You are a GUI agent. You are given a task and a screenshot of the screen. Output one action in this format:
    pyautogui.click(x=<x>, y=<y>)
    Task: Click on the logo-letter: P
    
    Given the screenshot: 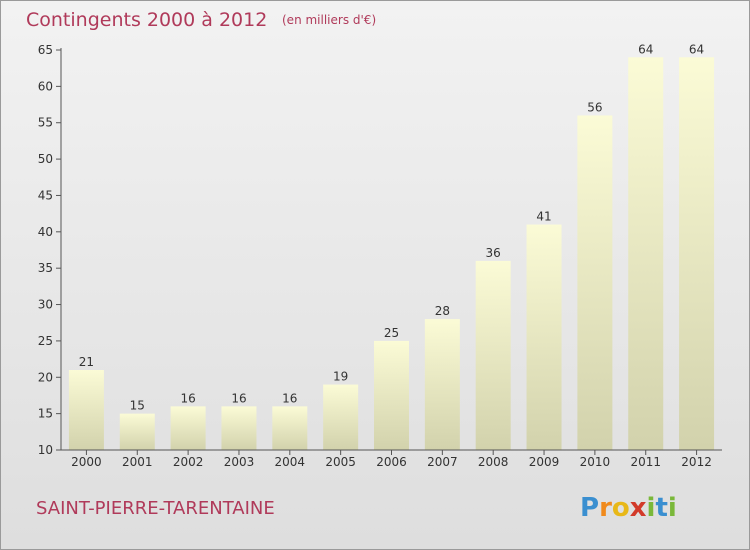 What is the action you would take?
    pyautogui.click(x=589, y=508)
    